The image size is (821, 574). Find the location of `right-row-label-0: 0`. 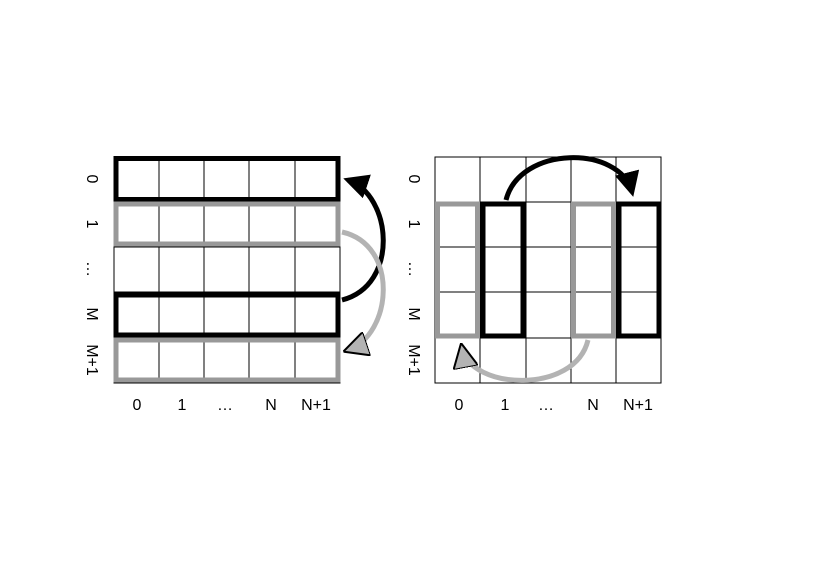

right-row-label-0: 0 is located at coordinates (413, 179).